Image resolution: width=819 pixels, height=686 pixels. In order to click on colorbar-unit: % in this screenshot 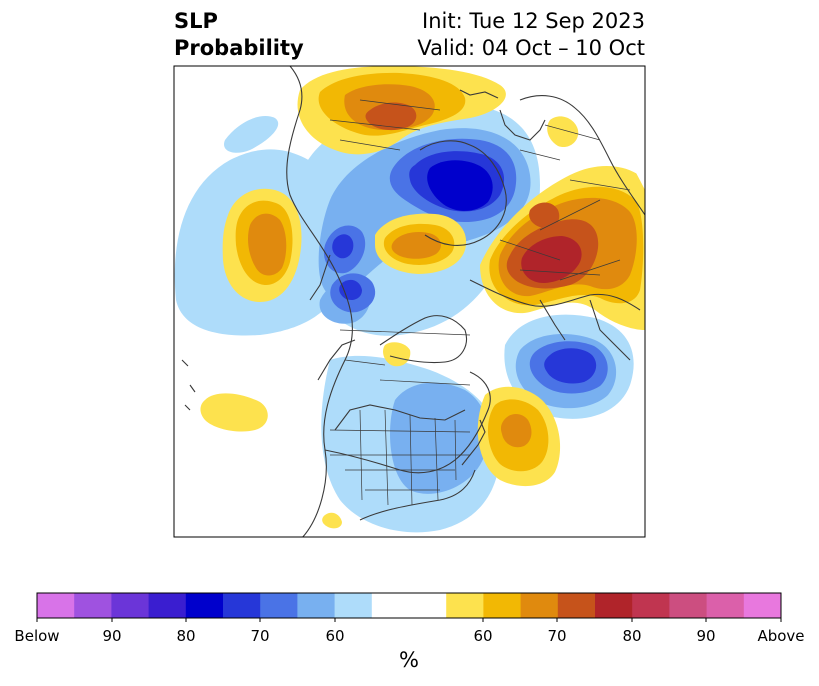, I will do `click(409, 660)`.